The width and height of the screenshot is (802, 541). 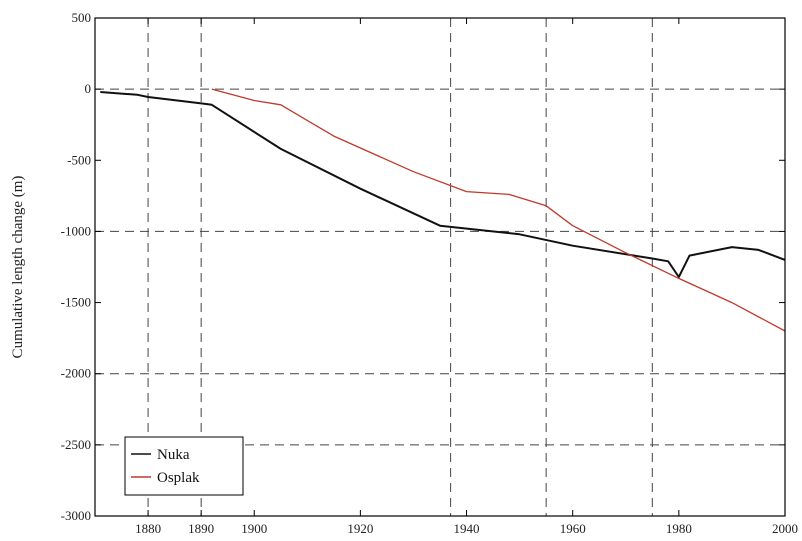 I want to click on y-tick-label-5: -2000, so click(x=76, y=373).